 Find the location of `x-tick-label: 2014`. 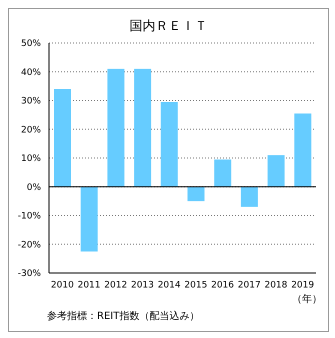

x-tick-label: 2014 is located at coordinates (169, 285).